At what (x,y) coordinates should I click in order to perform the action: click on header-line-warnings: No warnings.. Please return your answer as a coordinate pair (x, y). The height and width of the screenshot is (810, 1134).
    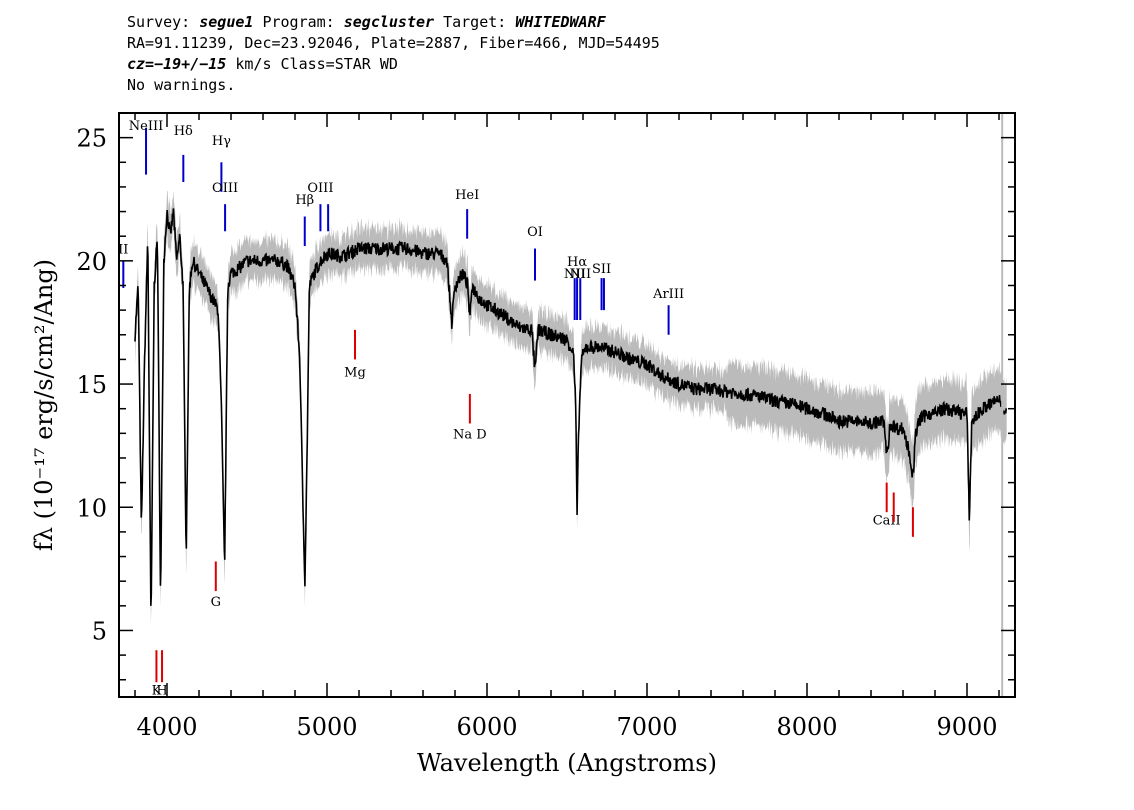
    Looking at the image, I should click on (181, 85).